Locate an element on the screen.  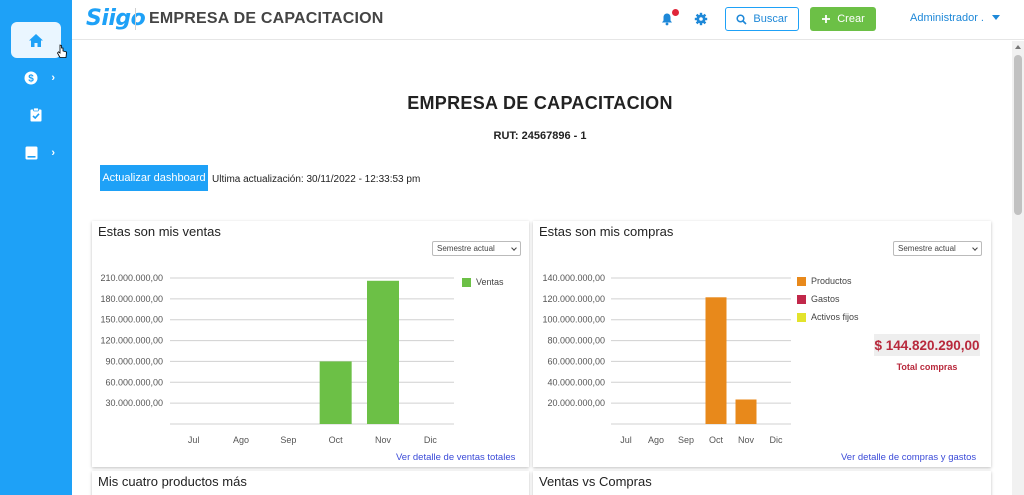
purchases-period-select: Semestre actual is located at coordinates (937, 248).